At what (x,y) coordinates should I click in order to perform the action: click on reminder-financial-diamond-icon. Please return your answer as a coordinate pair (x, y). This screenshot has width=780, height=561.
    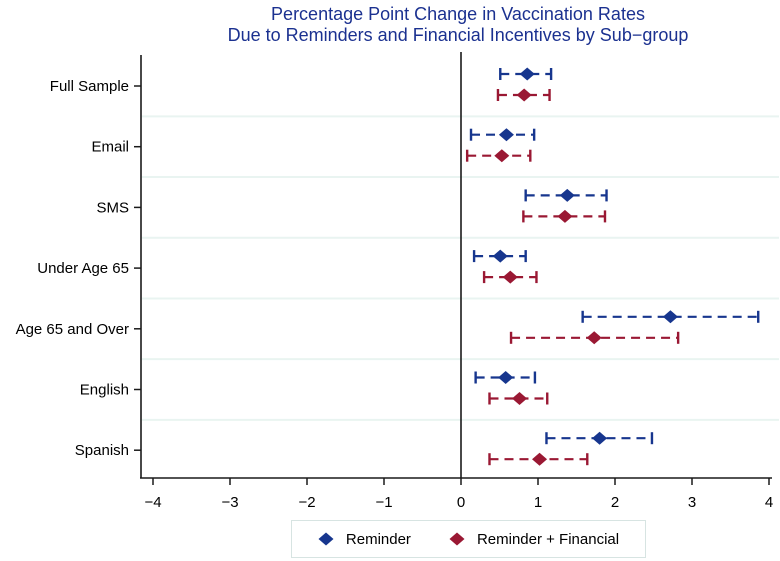
    Looking at the image, I should click on (457, 539).